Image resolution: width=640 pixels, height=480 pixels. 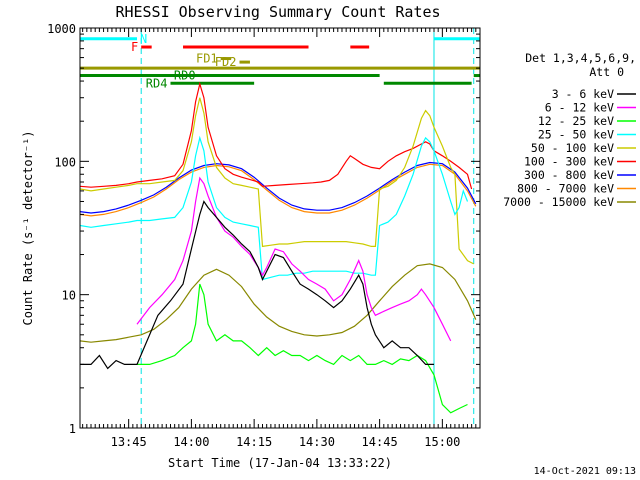 What do you see at coordinates (254, 442) in the screenshot?
I see `x-tick-label: 14:15` at bounding box center [254, 442].